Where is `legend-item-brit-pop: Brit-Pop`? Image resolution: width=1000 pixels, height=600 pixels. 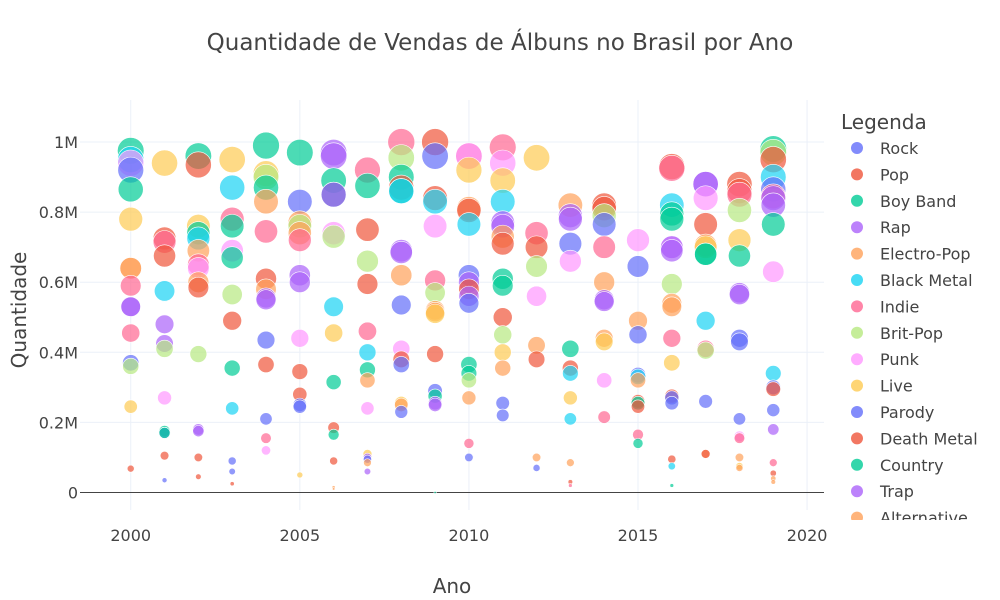
legend-item-brit-pop: Brit-Pop is located at coordinates (897, 333).